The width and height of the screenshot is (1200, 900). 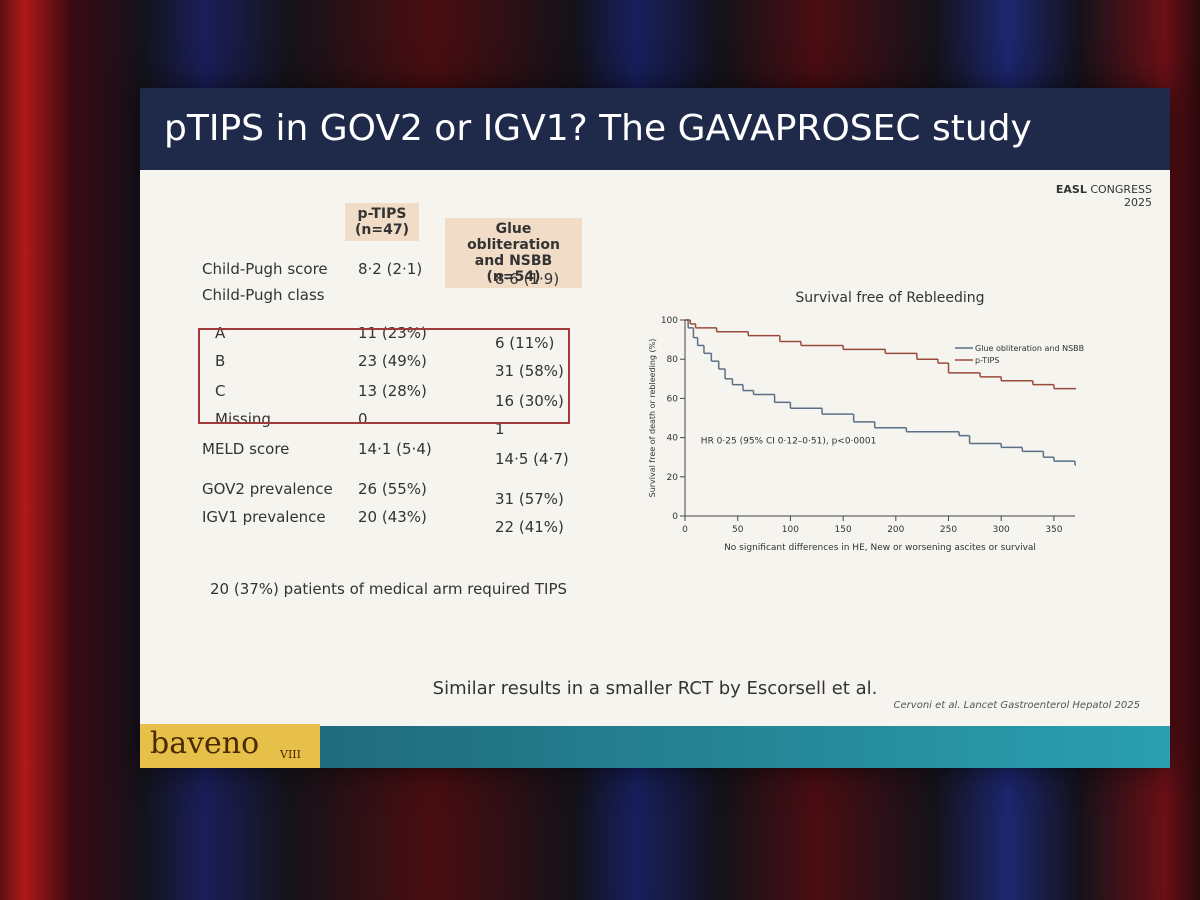 What do you see at coordinates (265, 269) in the screenshot?
I see `row-label: Child-Pugh score` at bounding box center [265, 269].